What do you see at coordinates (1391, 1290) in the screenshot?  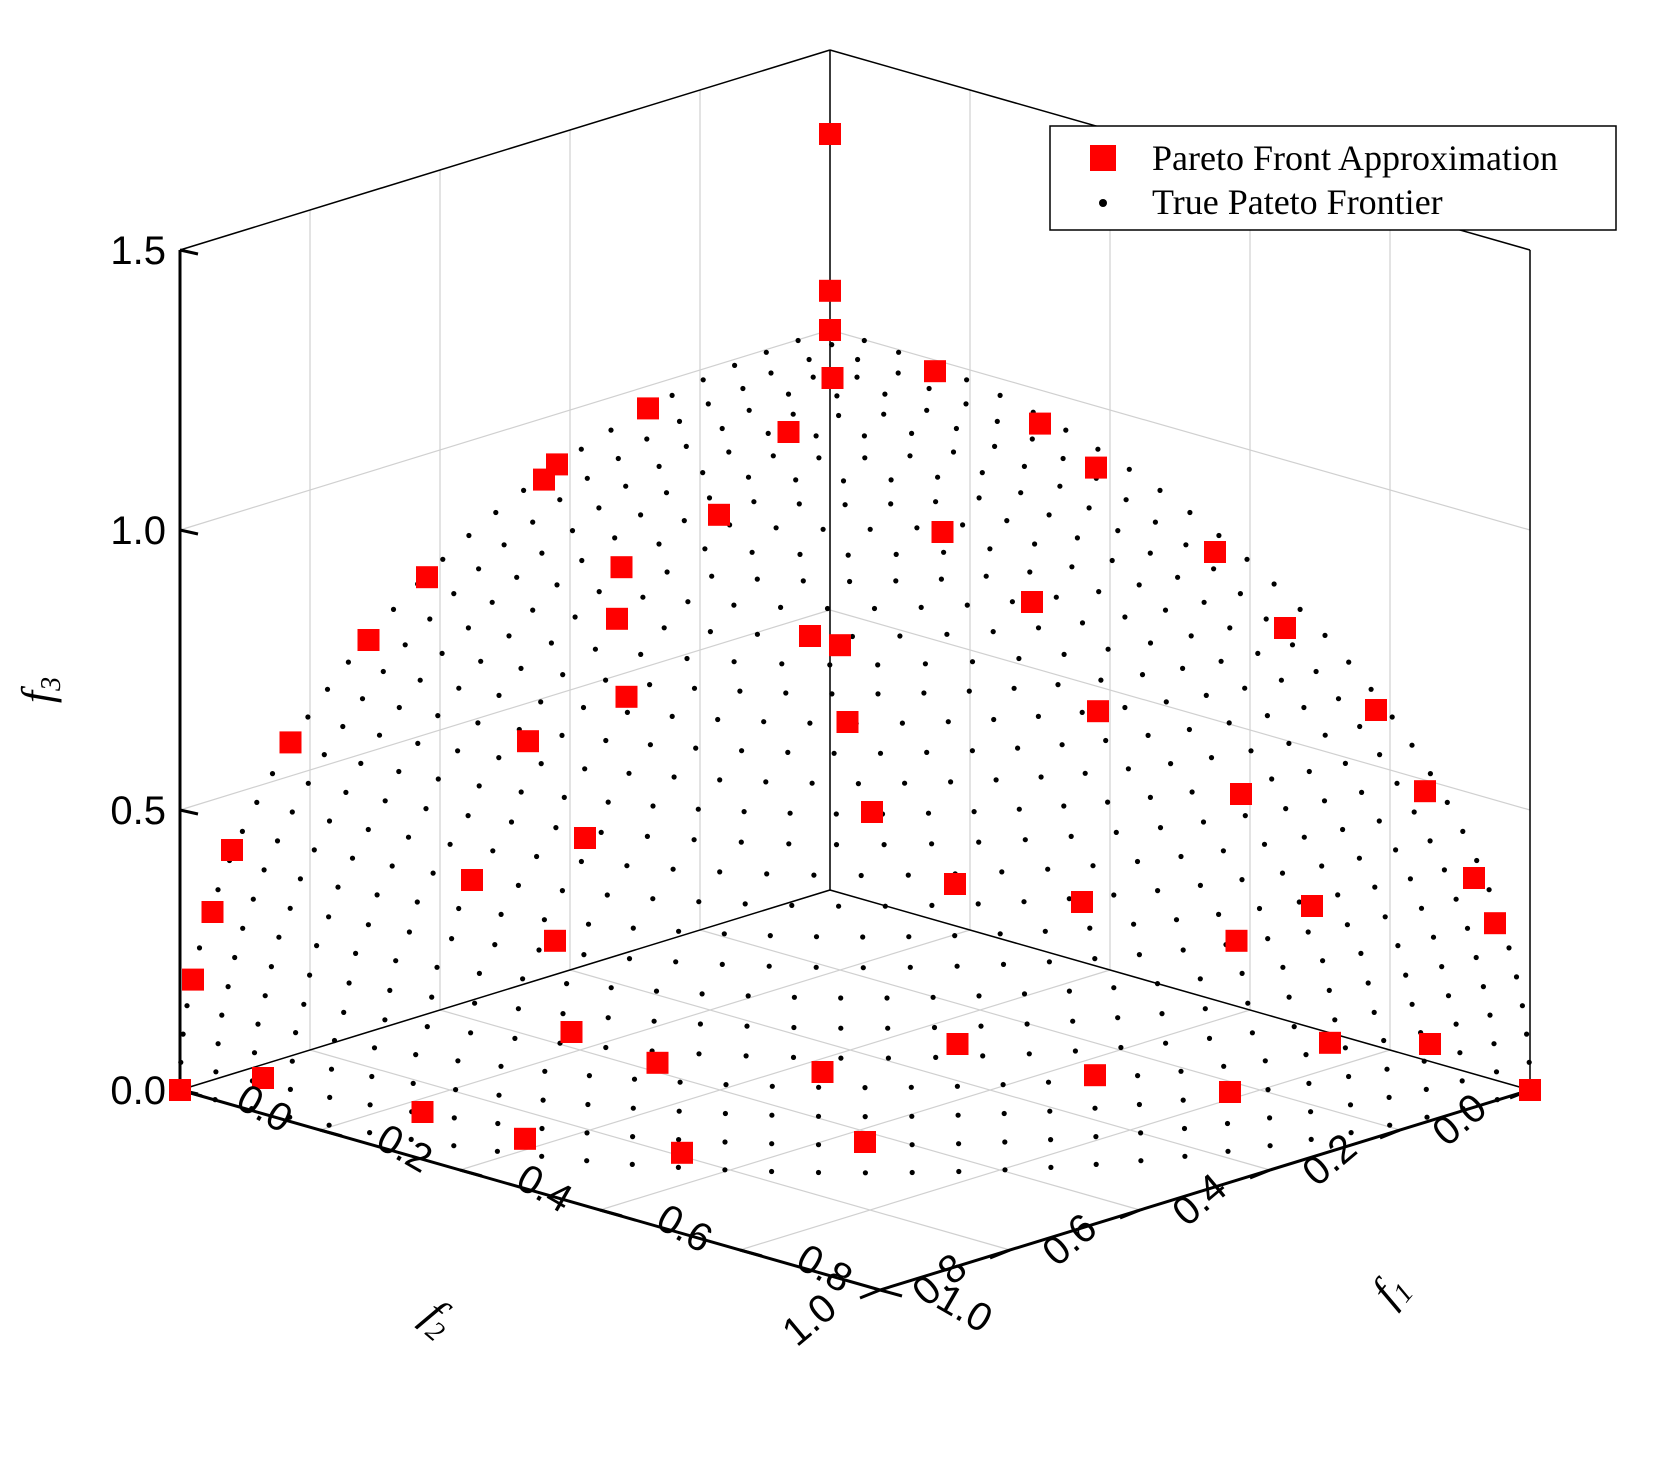 I see `x-axis-title: f1` at bounding box center [1391, 1290].